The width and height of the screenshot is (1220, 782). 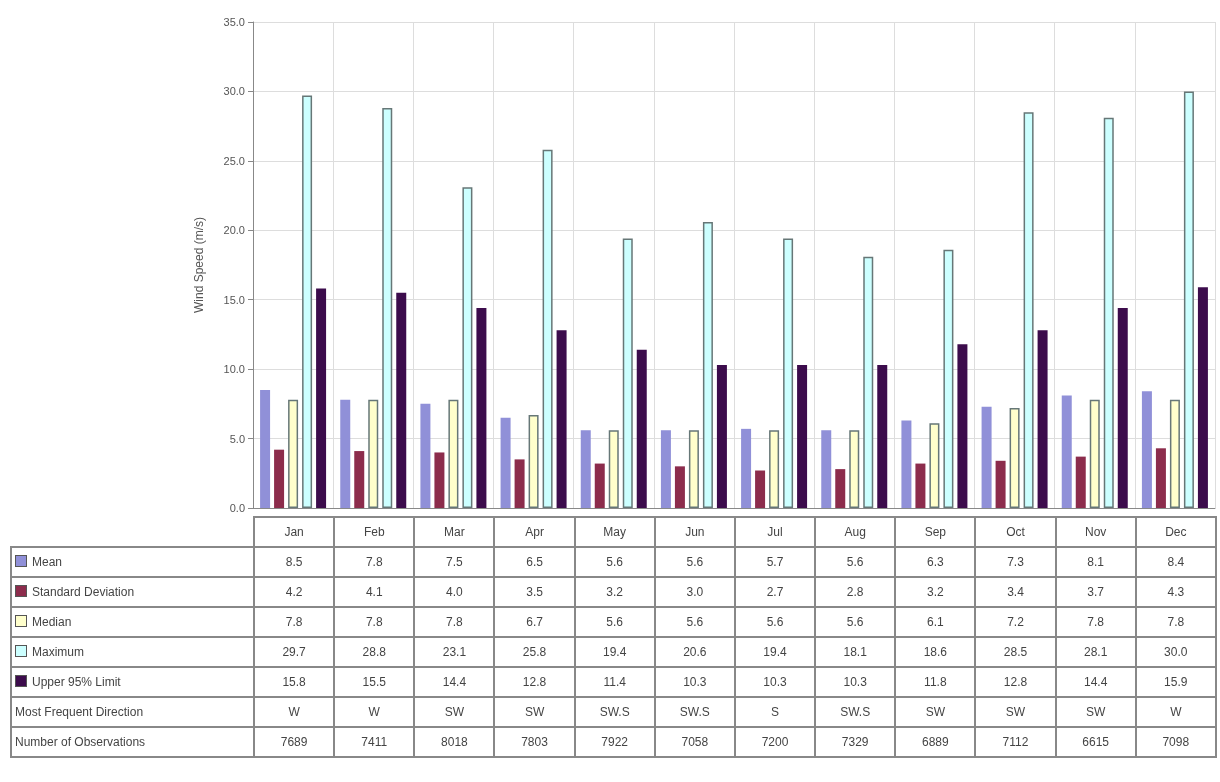 I want to click on x-tick-label: Jan, so click(x=294, y=532).